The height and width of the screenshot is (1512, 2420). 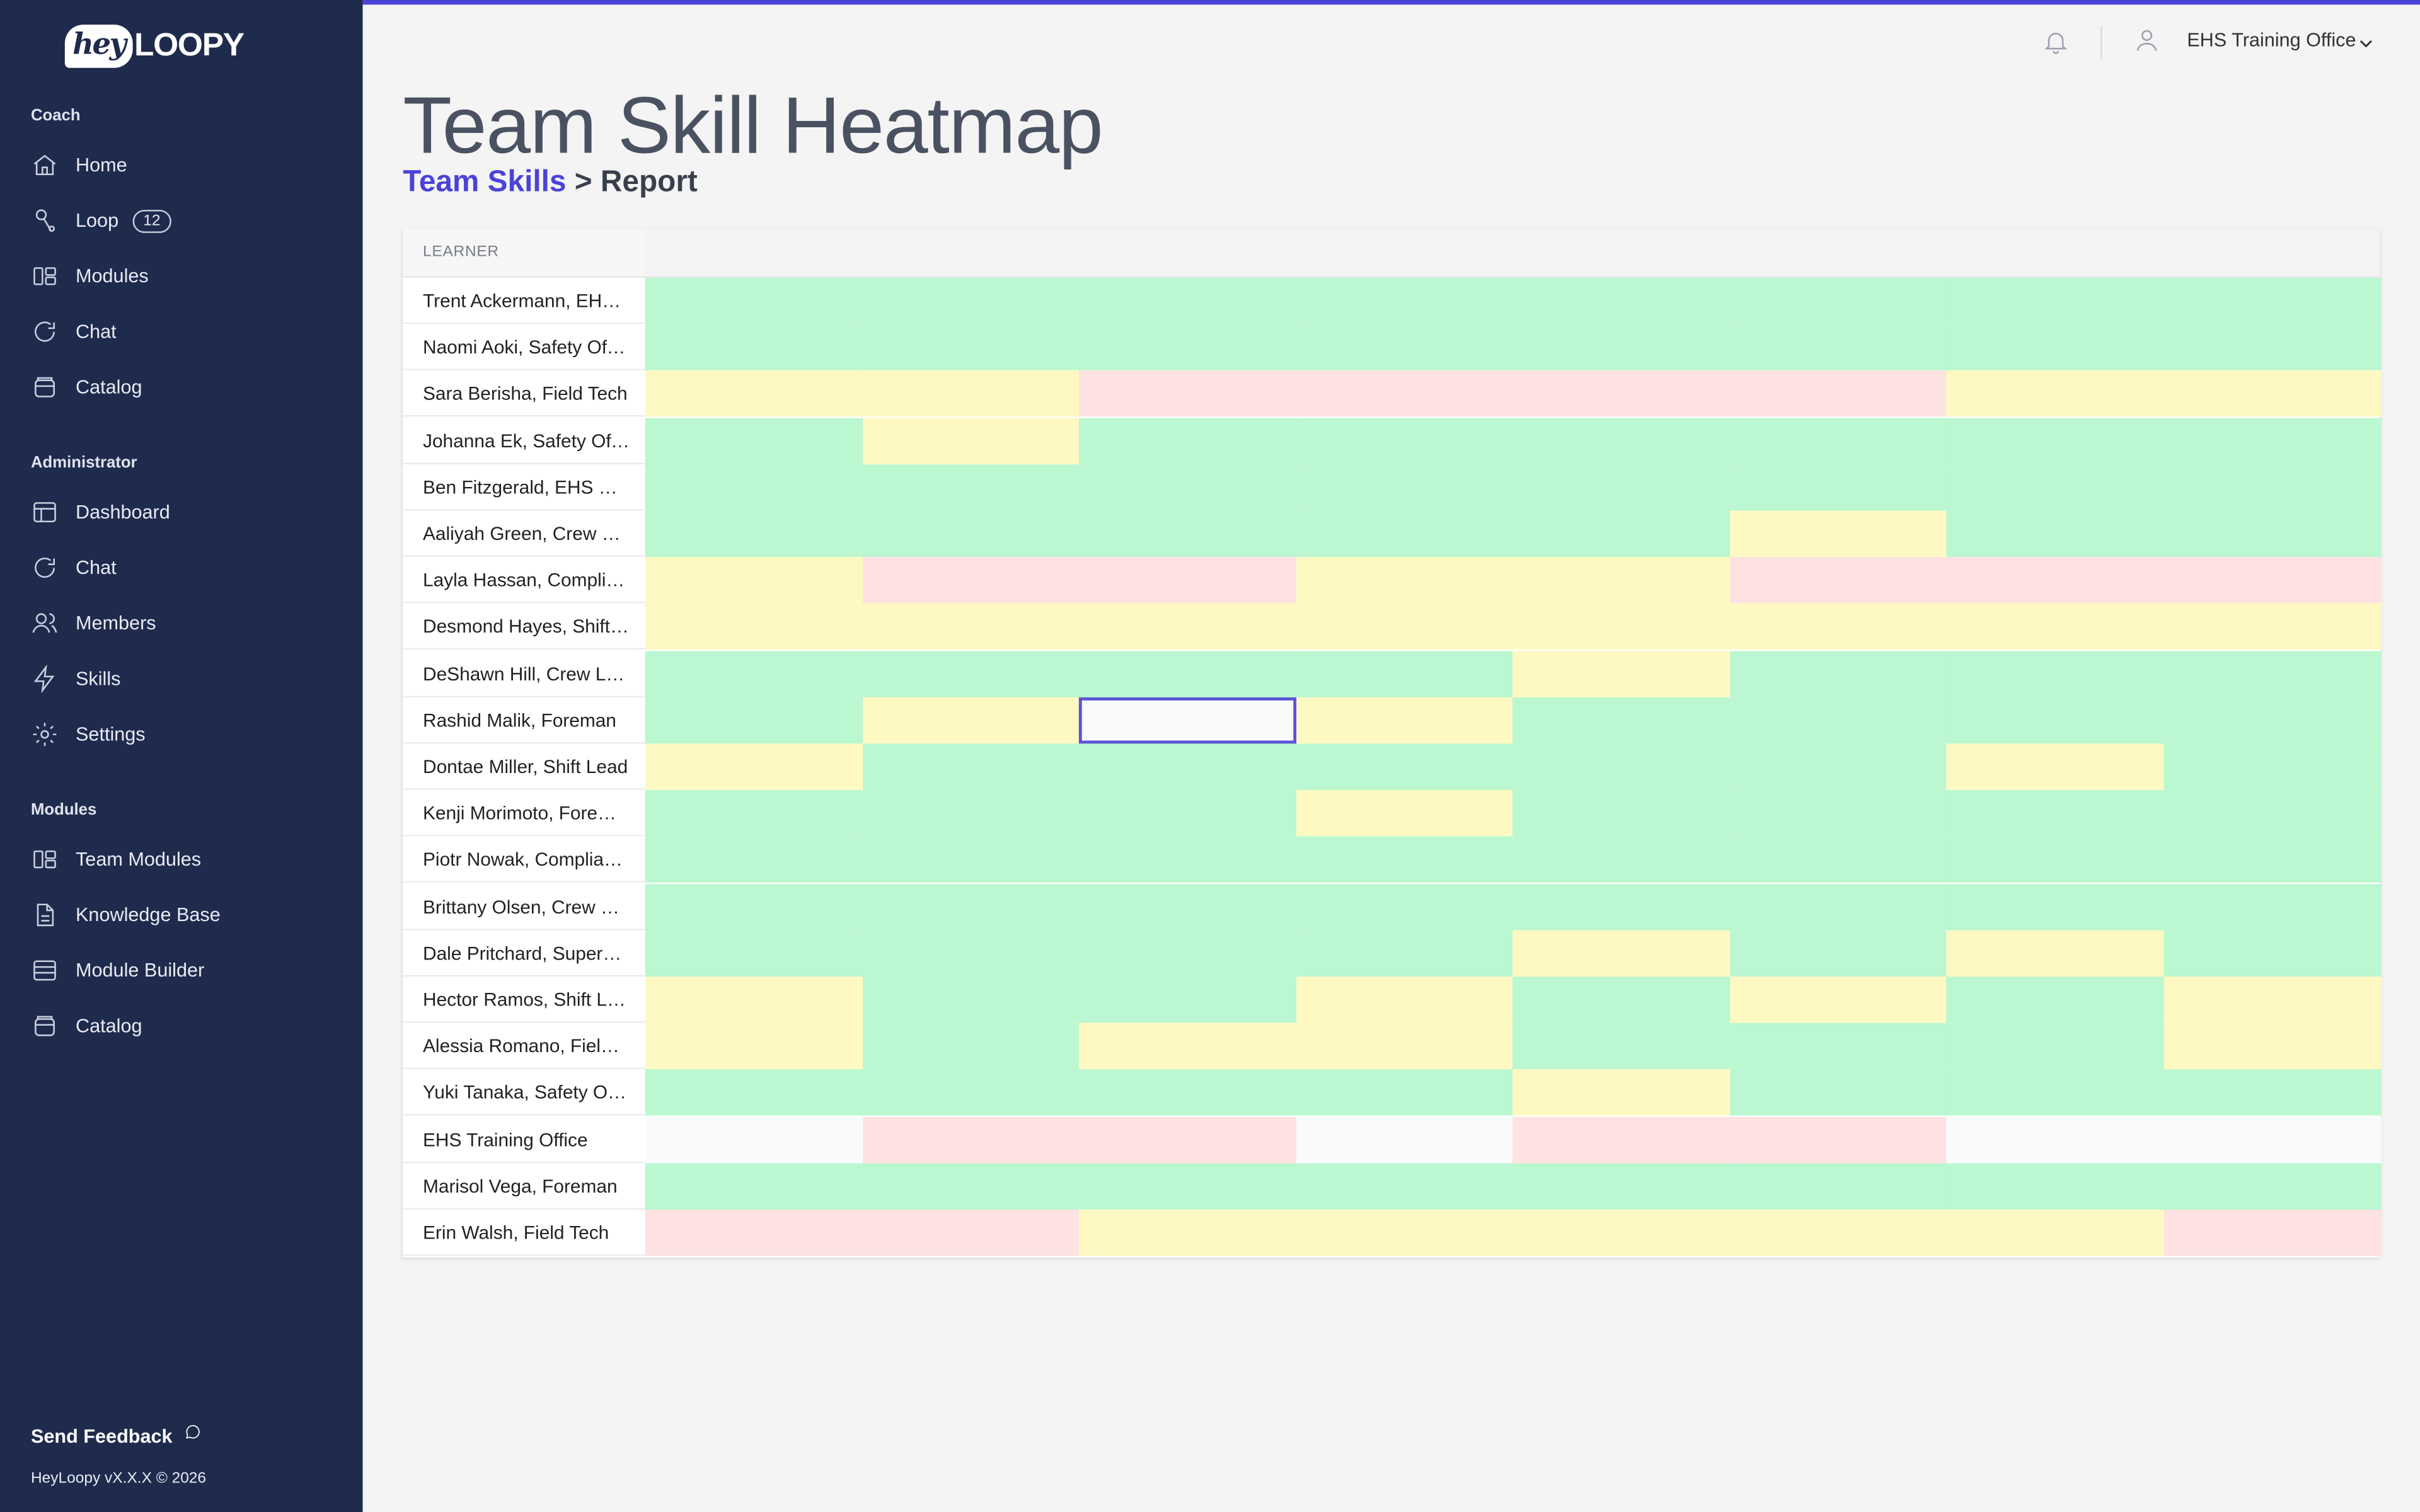 What do you see at coordinates (524, 720) in the screenshot?
I see `learner-name: Rashid Malik, Foreman` at bounding box center [524, 720].